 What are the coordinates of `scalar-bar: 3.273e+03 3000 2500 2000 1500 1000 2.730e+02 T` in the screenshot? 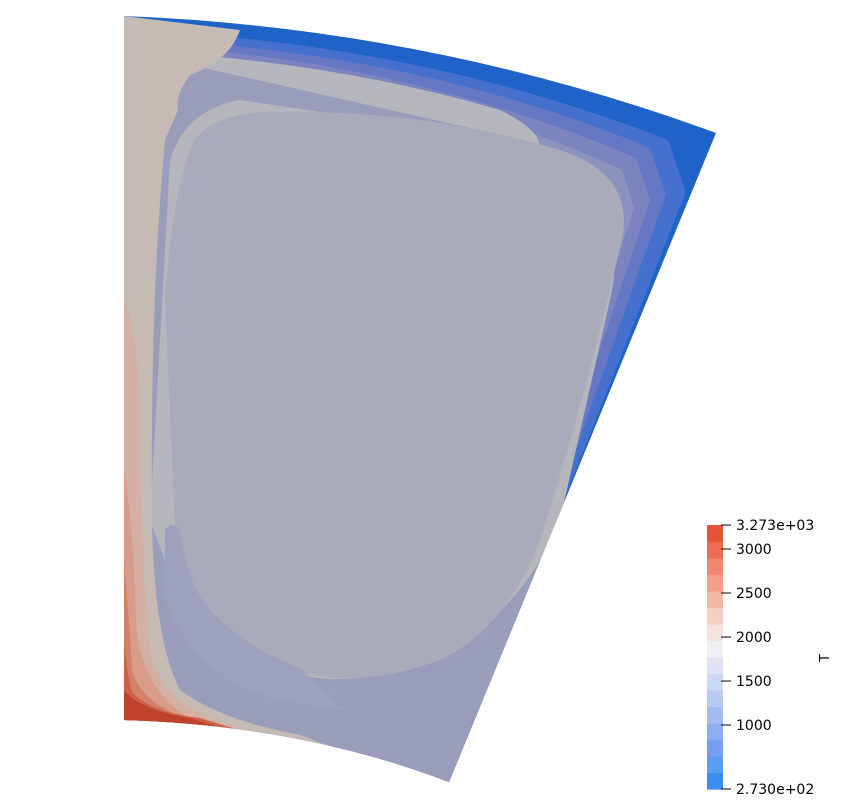 It's located at (770, 658).